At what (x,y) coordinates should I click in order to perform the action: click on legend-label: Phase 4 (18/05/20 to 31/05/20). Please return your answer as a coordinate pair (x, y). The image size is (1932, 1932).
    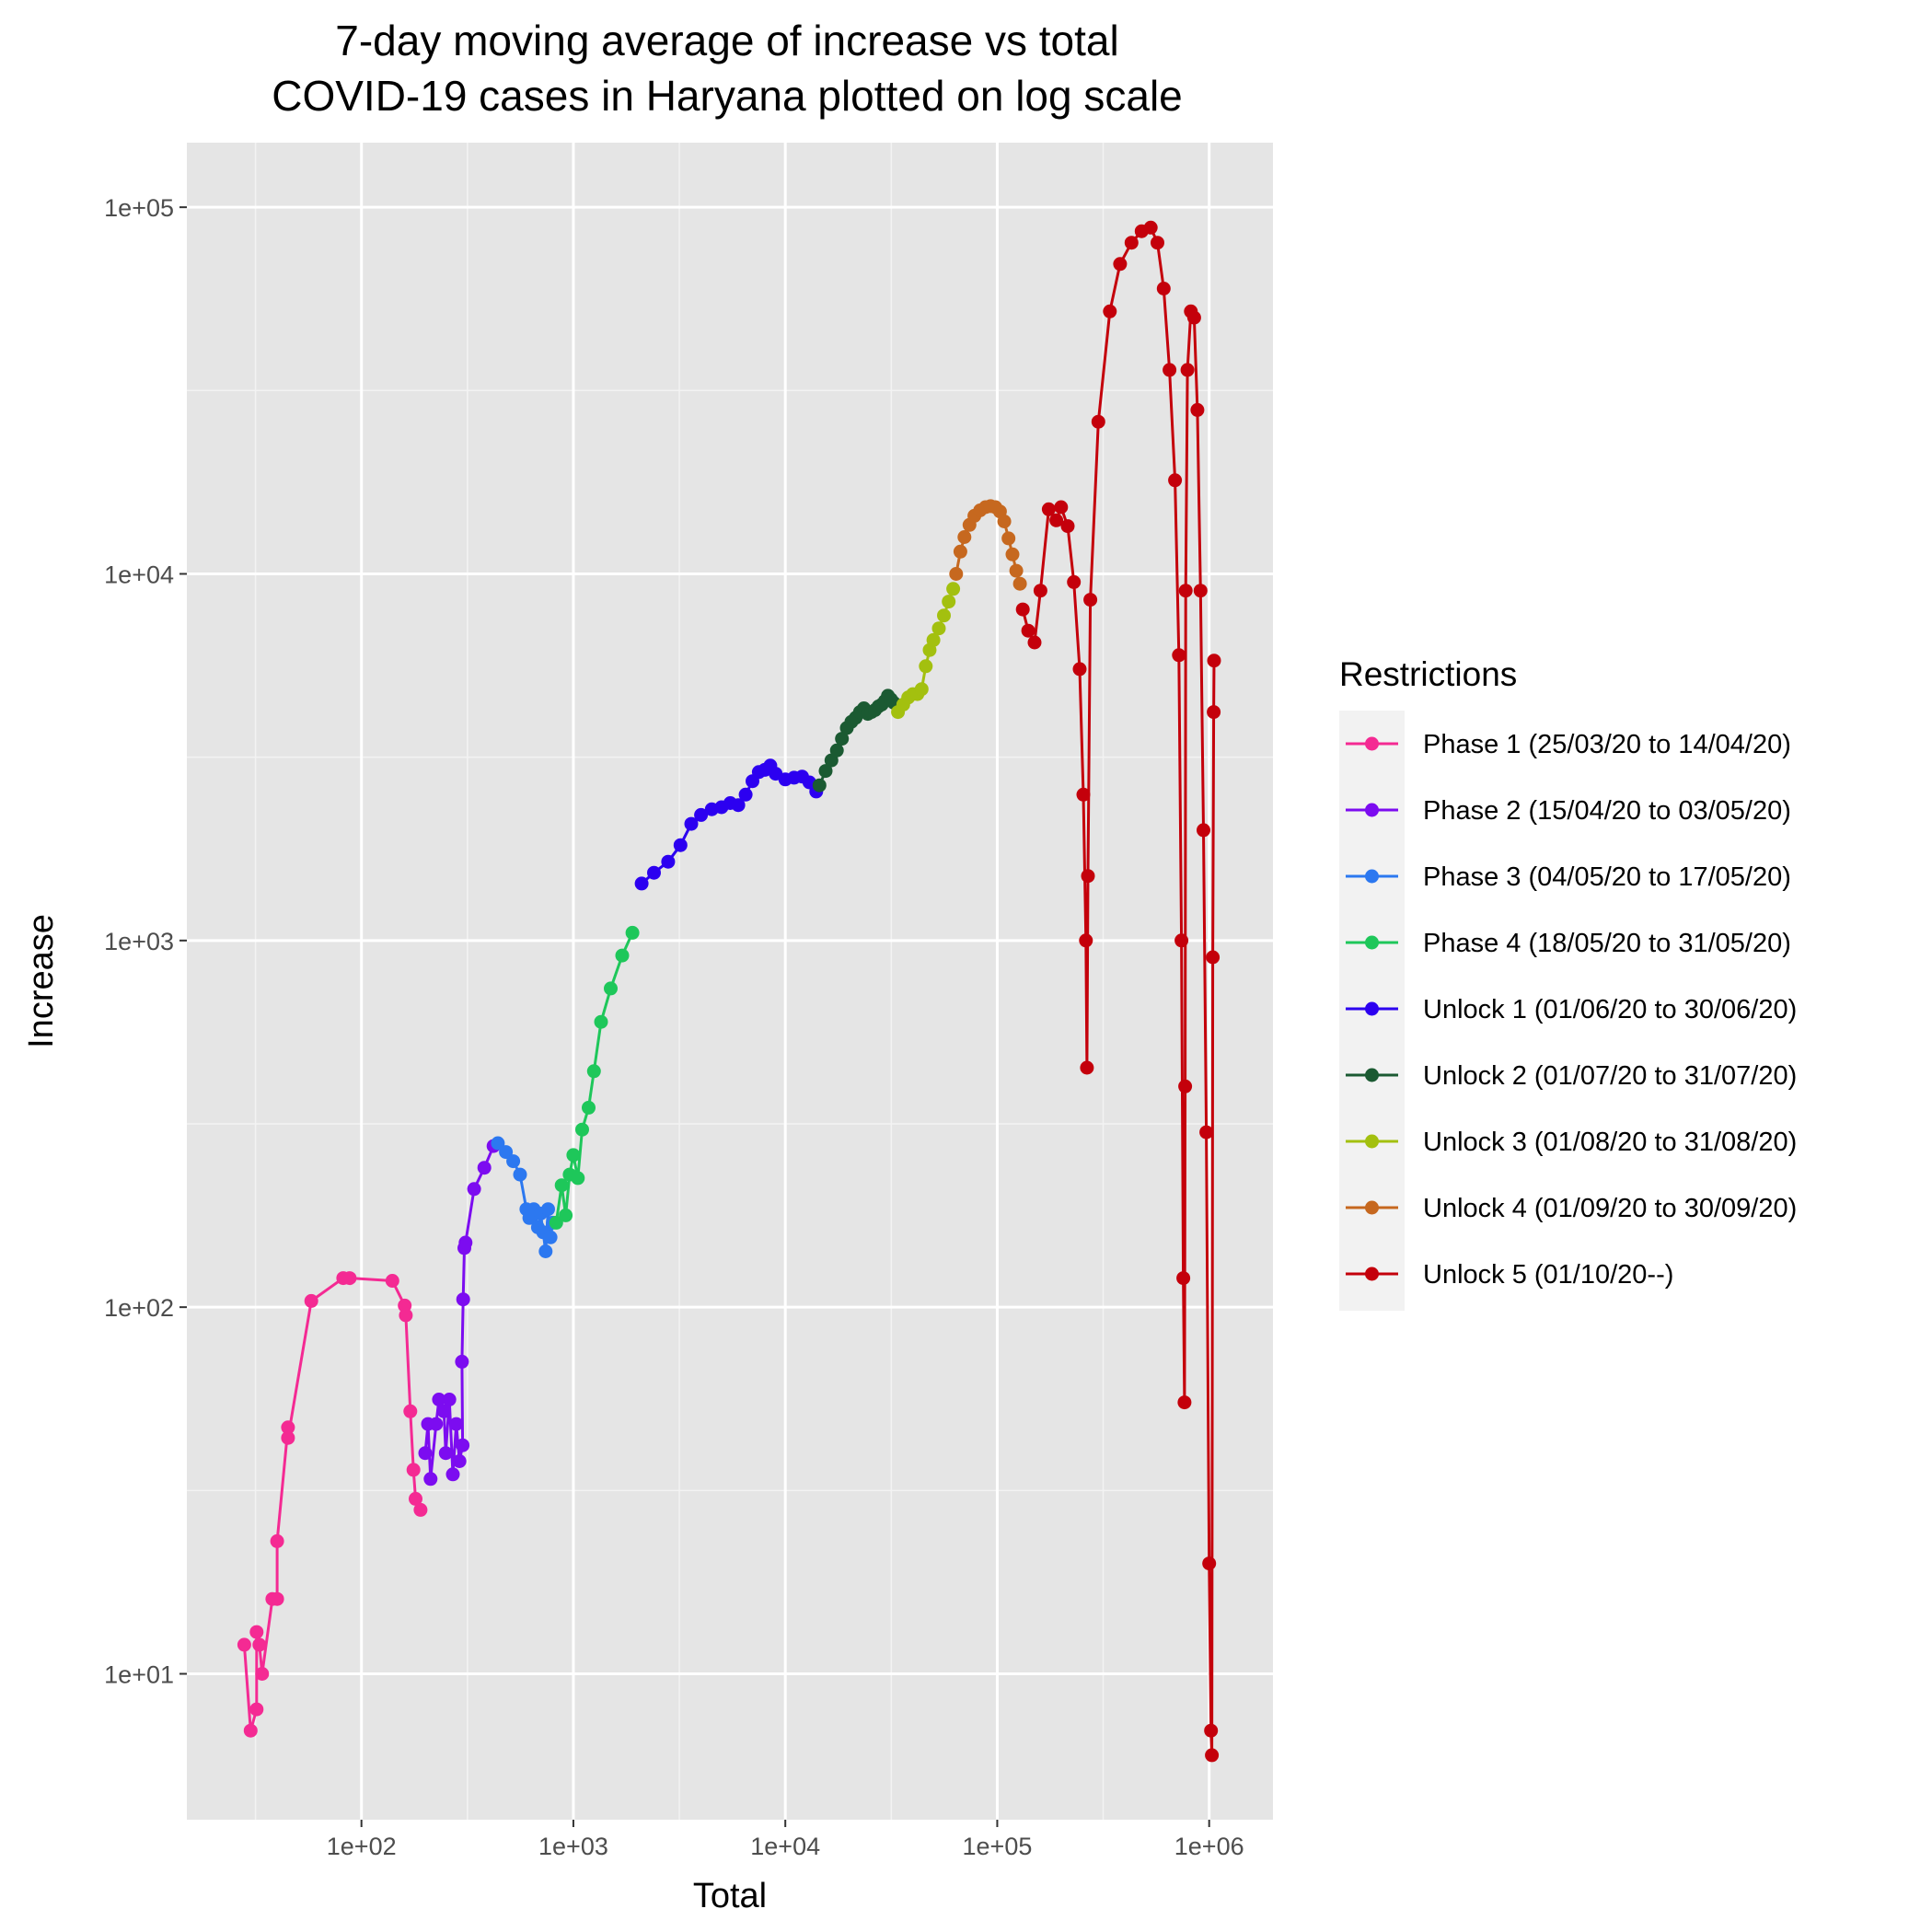
    Looking at the image, I should click on (1607, 944).